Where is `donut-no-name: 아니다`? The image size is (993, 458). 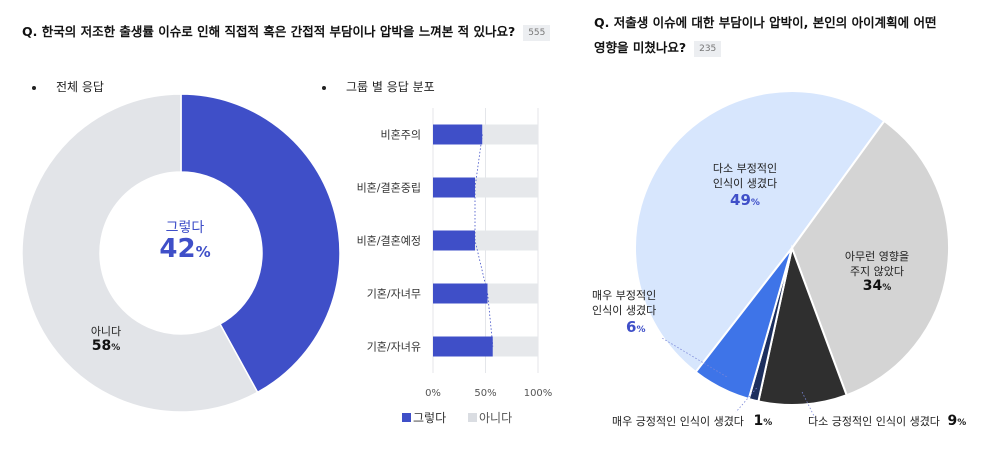 donut-no-name: 아니다 is located at coordinates (106, 331).